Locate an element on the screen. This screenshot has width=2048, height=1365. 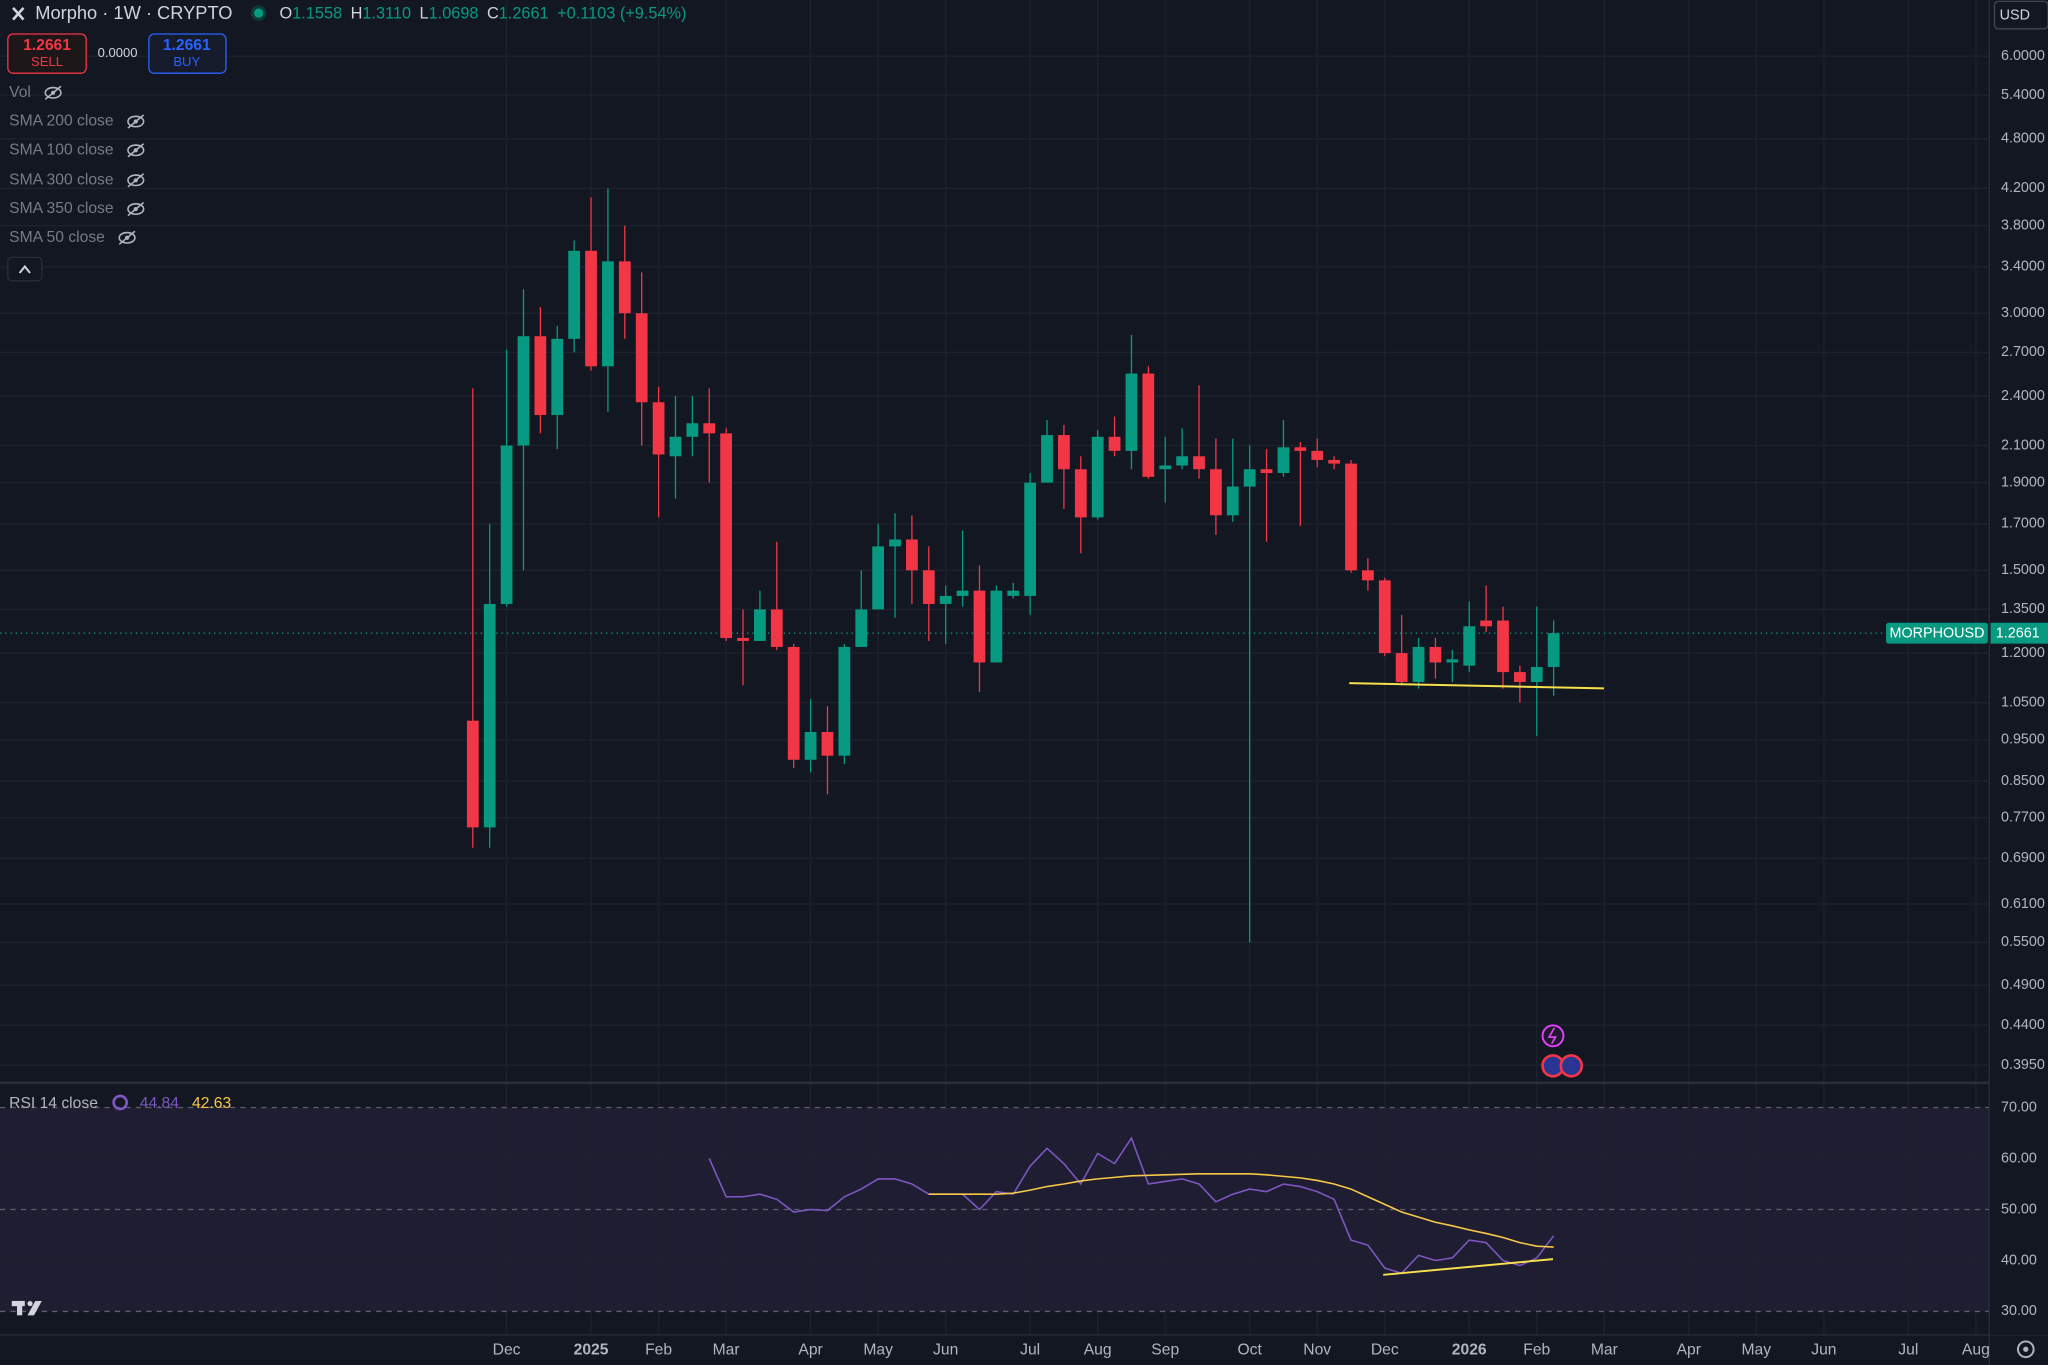
price-axis is located at coordinates (2018, 667).